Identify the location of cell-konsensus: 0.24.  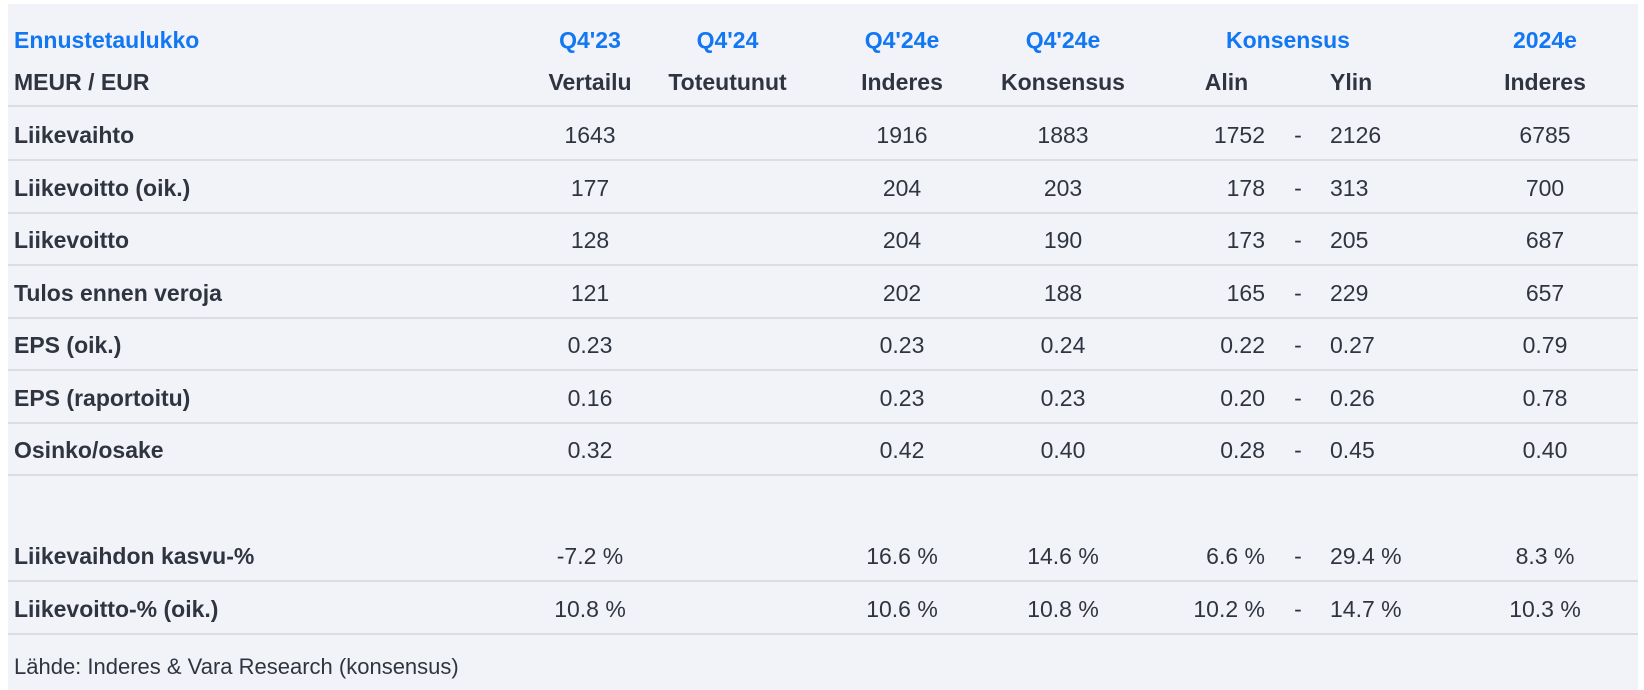
(1063, 345).